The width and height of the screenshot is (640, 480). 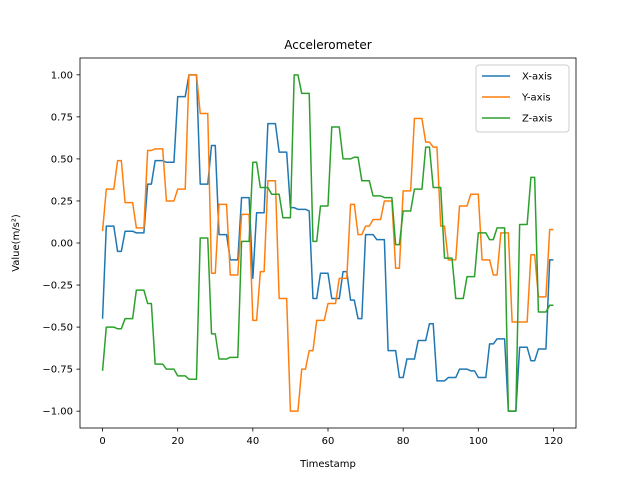 I want to click on legend-label-y-axis: Y-axis, so click(x=536, y=98).